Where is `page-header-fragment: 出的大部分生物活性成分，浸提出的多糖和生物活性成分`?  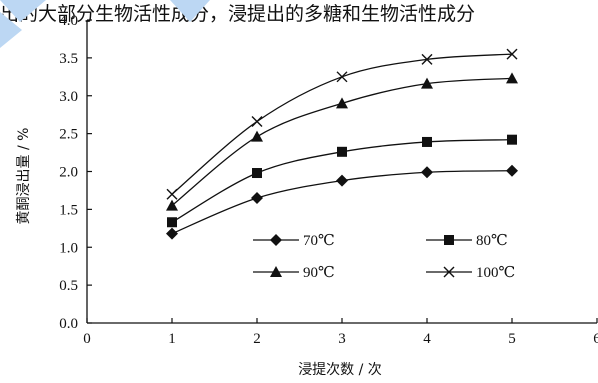 page-header-fragment: 出的大部分生物活性成分，浸提出的多糖和生物活性成分 is located at coordinates (237, 14).